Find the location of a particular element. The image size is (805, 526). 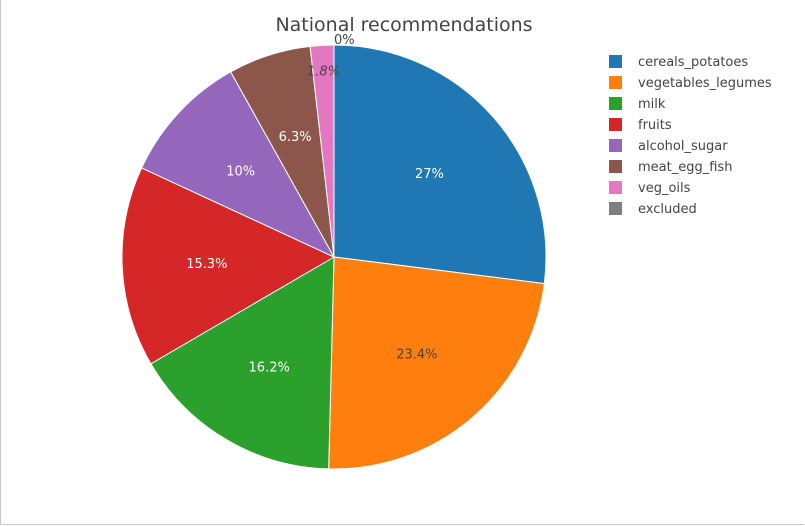

legend-label-cereals-potatoes: cereals_potatoes is located at coordinates (693, 62).